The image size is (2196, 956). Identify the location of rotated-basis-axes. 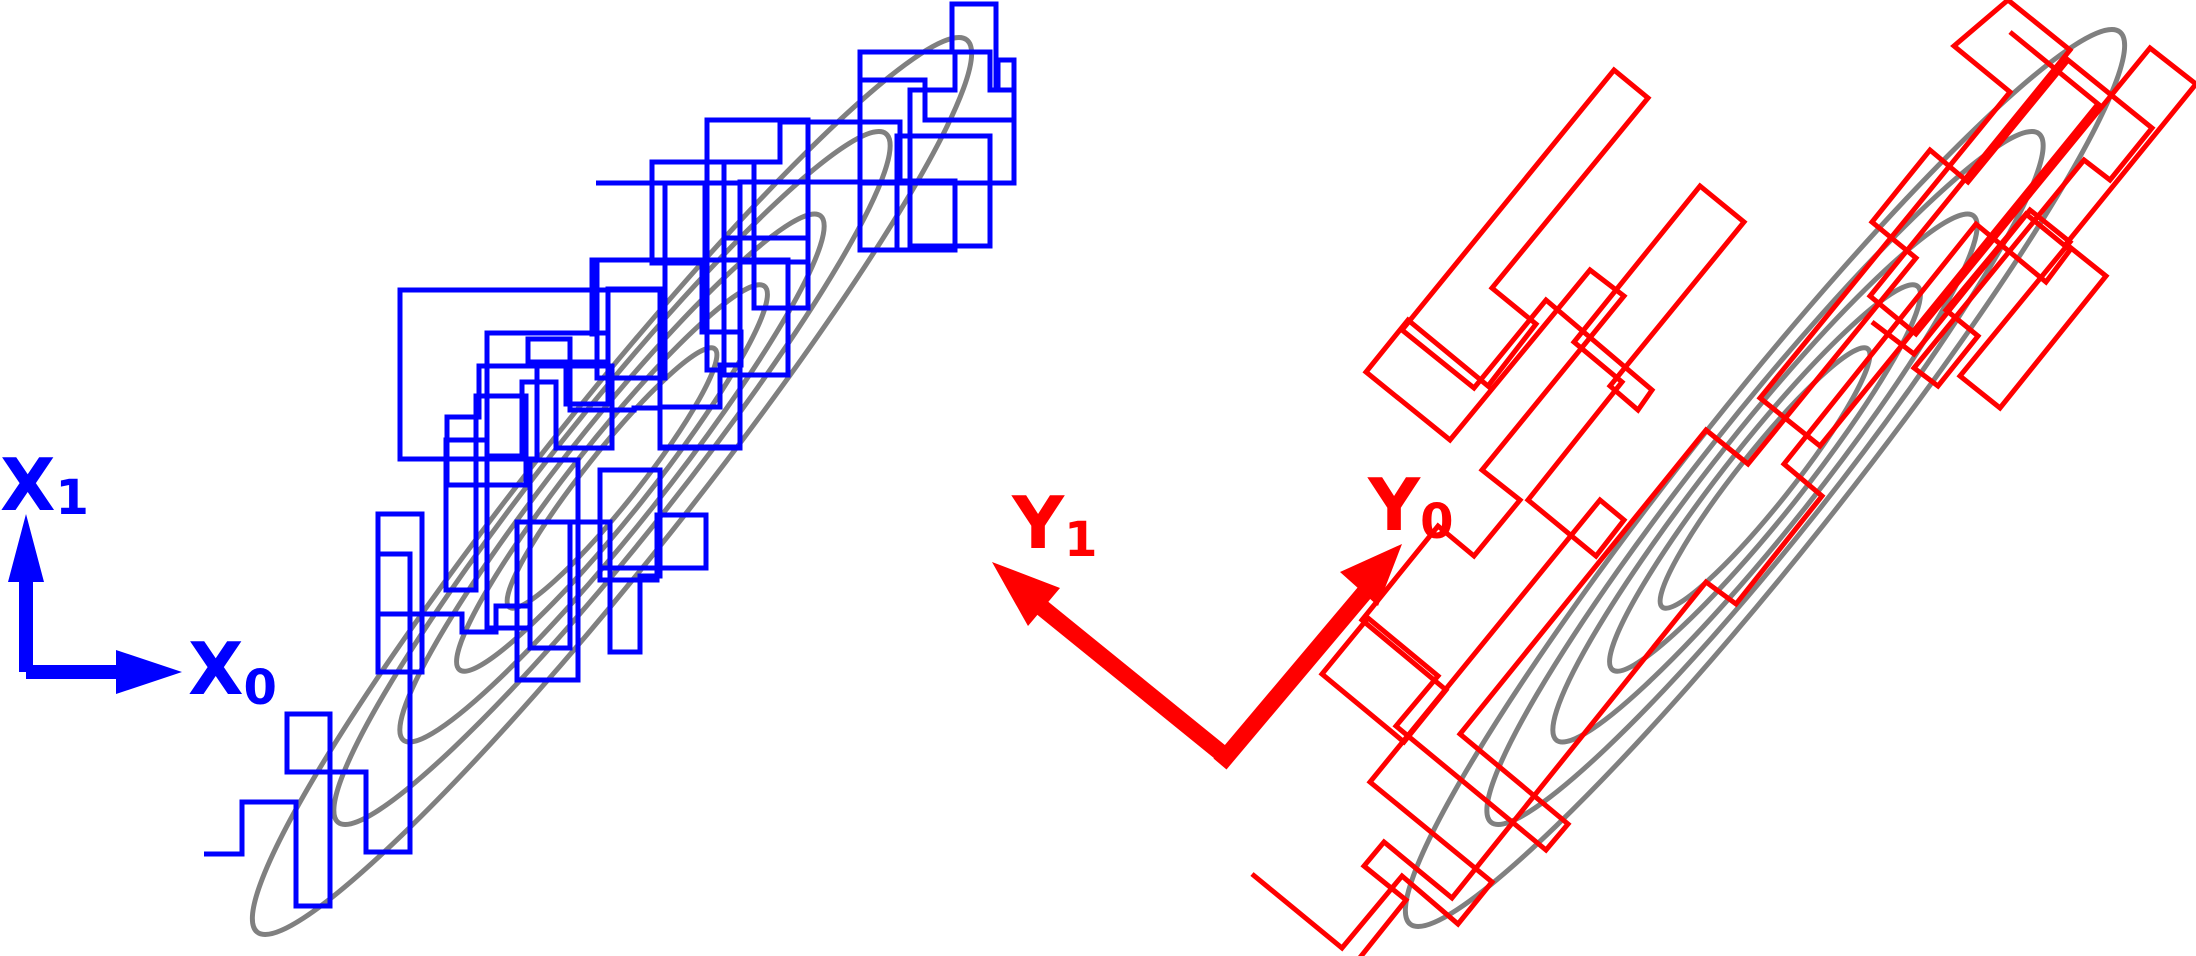
(1197, 657).